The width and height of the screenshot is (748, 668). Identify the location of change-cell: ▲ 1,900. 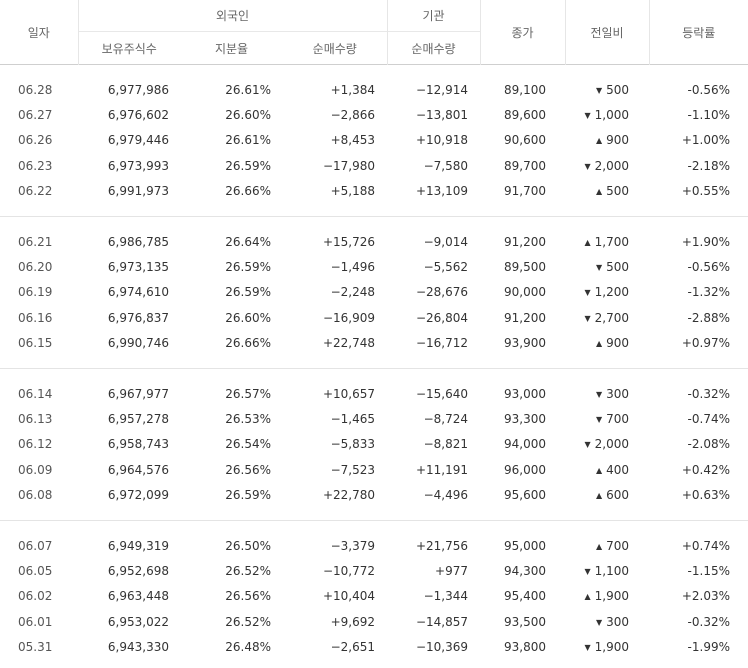
(607, 596).